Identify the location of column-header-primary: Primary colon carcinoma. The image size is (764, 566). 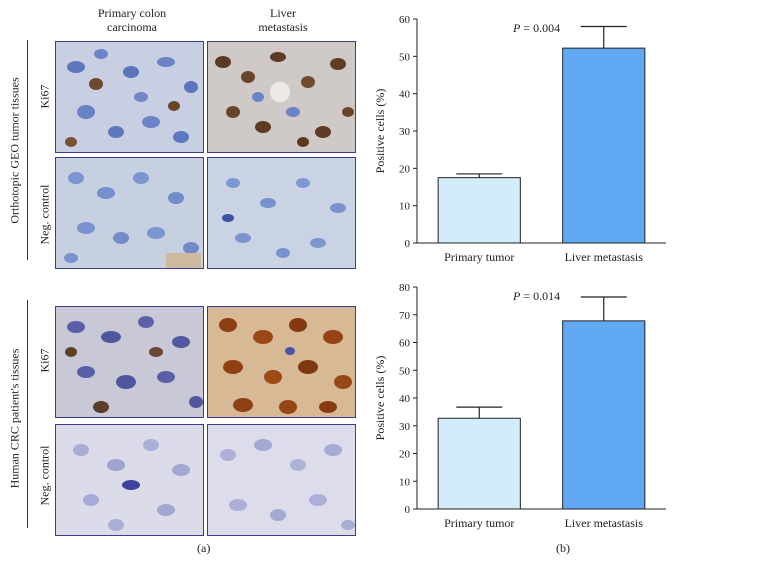
(132, 20).